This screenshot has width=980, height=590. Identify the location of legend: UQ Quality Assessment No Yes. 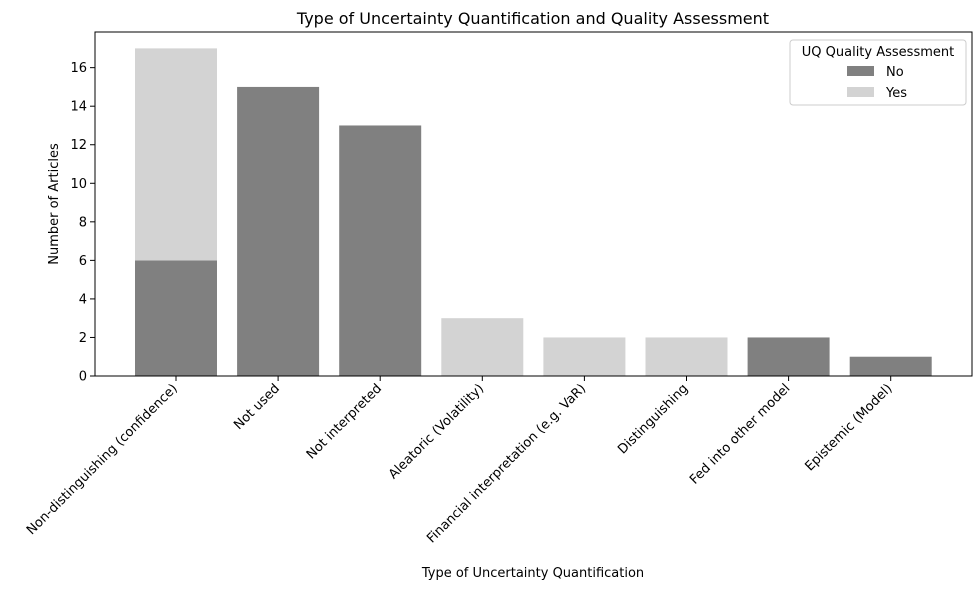
(878, 72).